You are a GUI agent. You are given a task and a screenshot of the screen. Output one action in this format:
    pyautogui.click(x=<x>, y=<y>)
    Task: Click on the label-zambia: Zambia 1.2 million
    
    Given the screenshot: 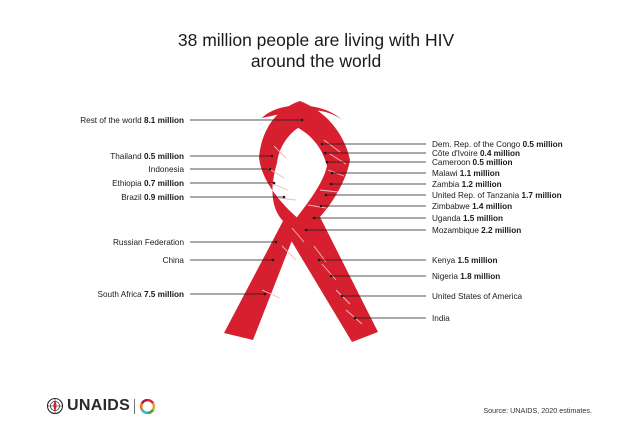 What is the action you would take?
    pyautogui.click(x=467, y=184)
    